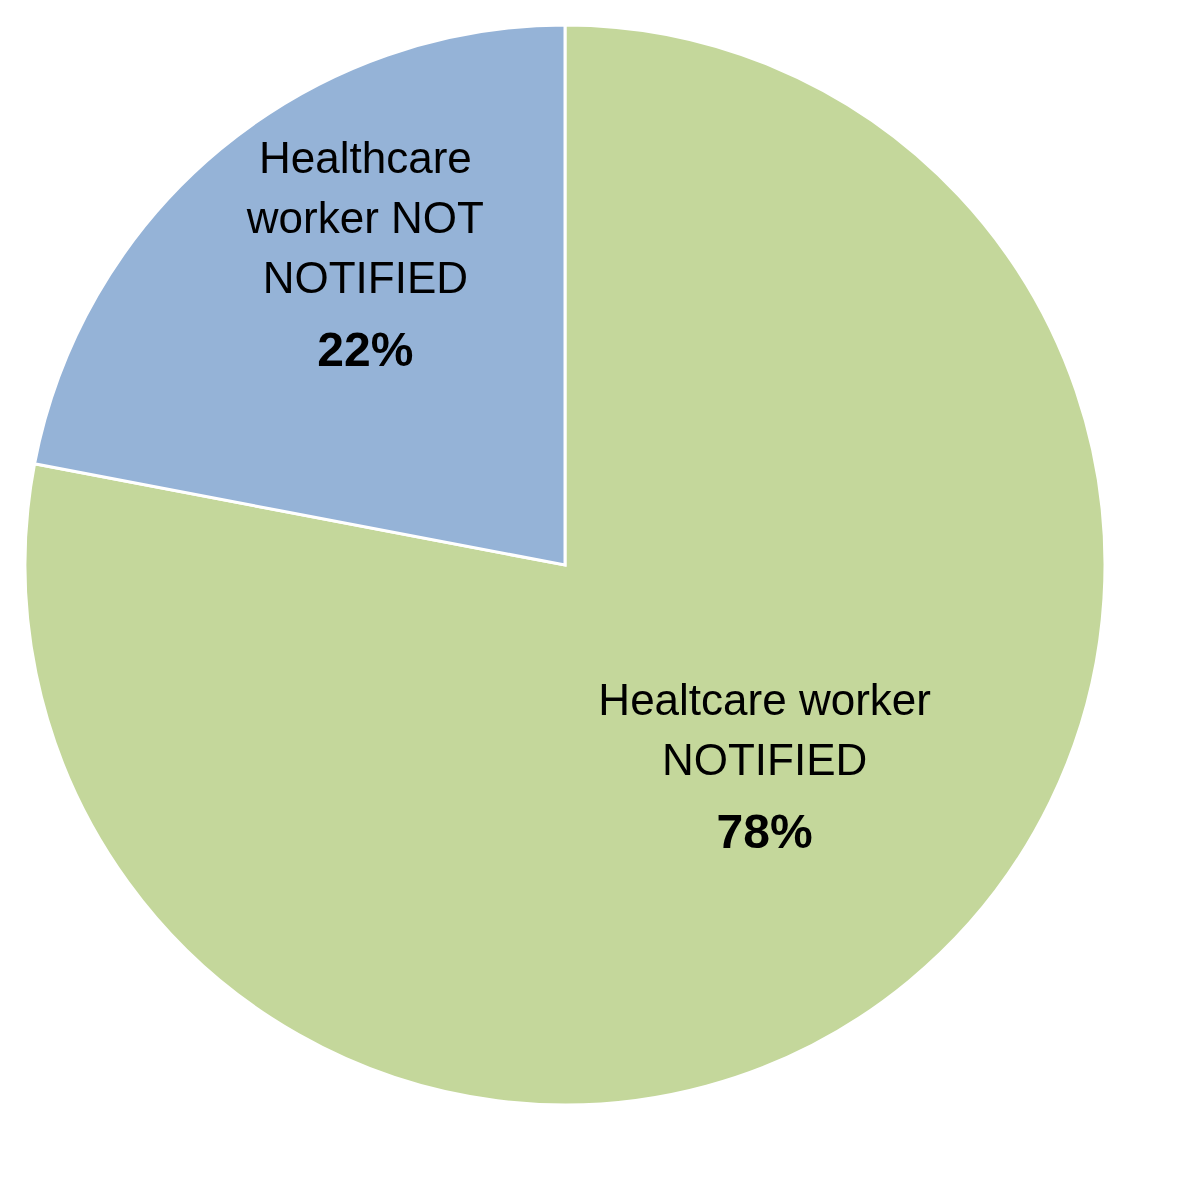 Image resolution: width=1188 pixels, height=1197 pixels. Describe the element at coordinates (764, 832) in the screenshot. I see `data-label: 78%` at that location.